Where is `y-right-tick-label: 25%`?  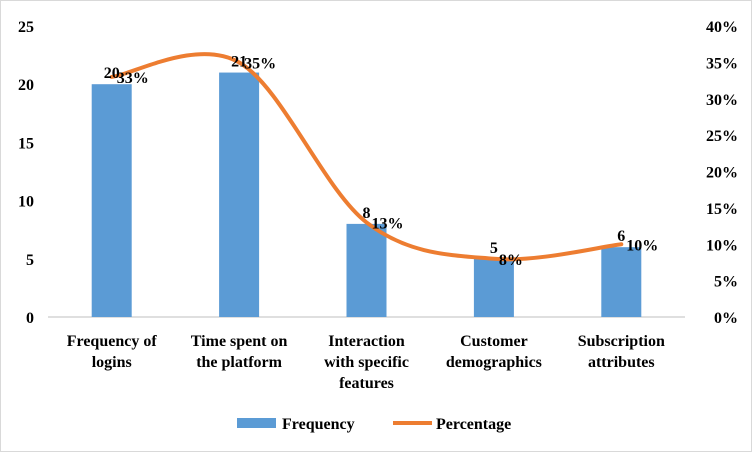 y-right-tick-label: 25% is located at coordinates (722, 136).